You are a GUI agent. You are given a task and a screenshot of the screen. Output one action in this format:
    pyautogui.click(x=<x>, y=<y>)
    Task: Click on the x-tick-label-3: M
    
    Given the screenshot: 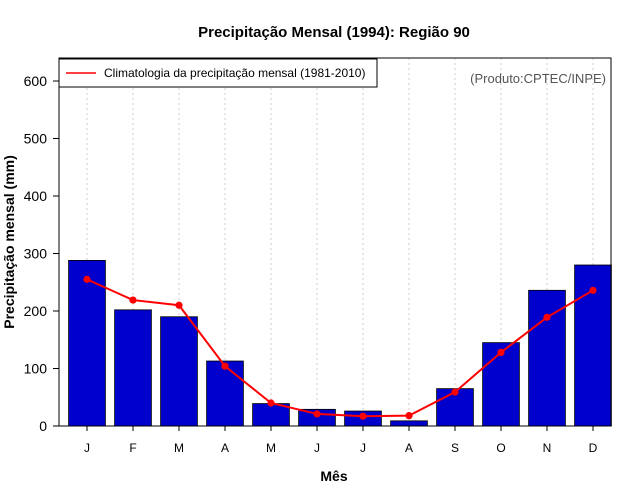 What is the action you would take?
    pyautogui.click(x=179, y=448)
    